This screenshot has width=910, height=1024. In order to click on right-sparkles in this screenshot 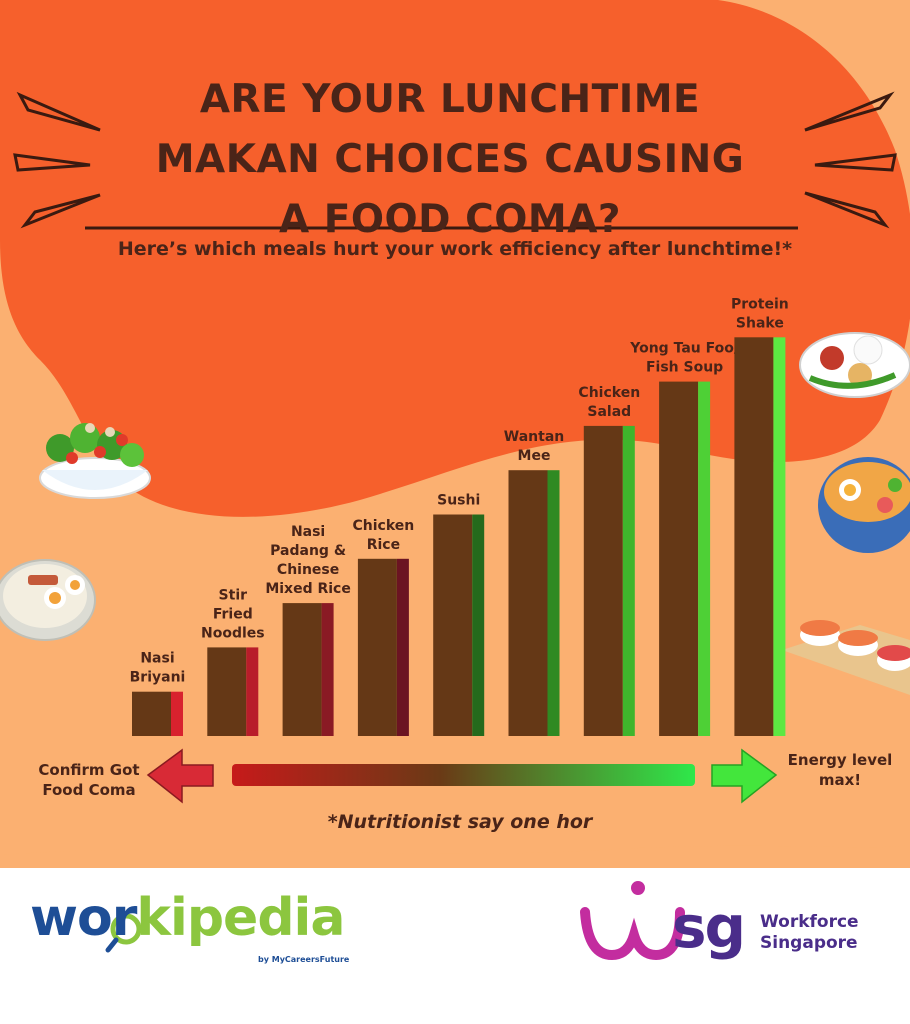, I will do `click(850, 160)`.